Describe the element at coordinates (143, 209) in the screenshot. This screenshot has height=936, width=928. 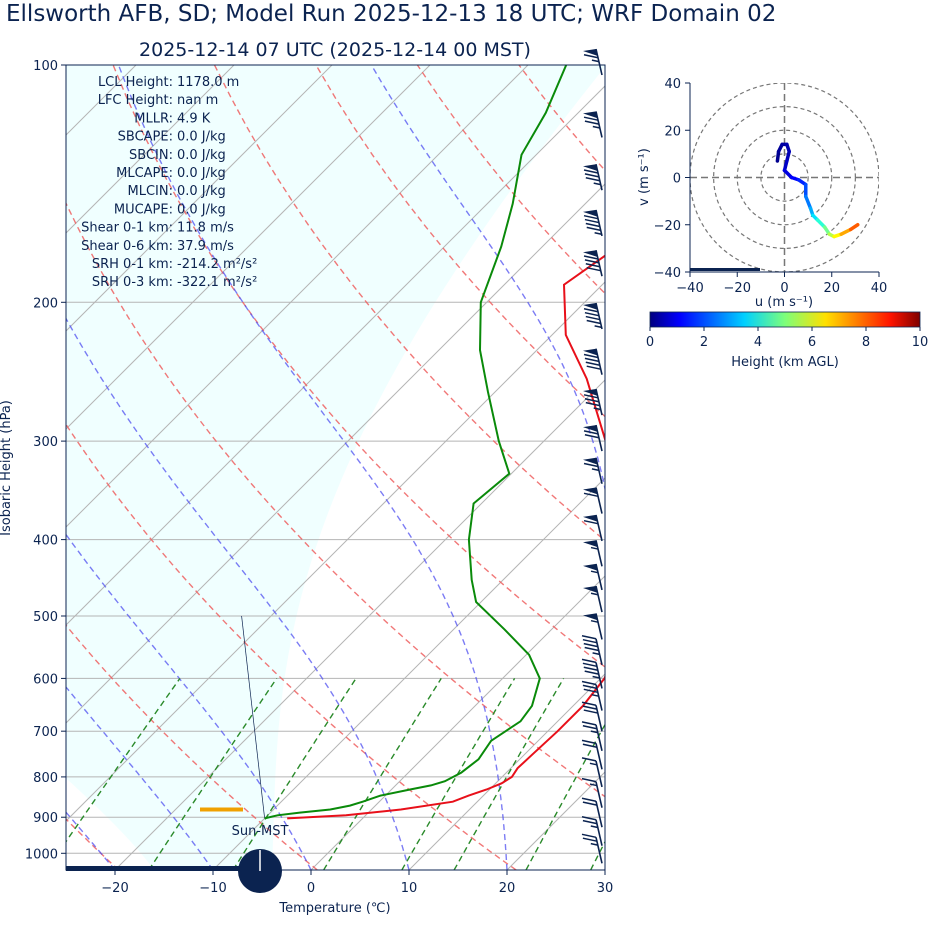
I see `stat-label: MUCAPE:` at that location.